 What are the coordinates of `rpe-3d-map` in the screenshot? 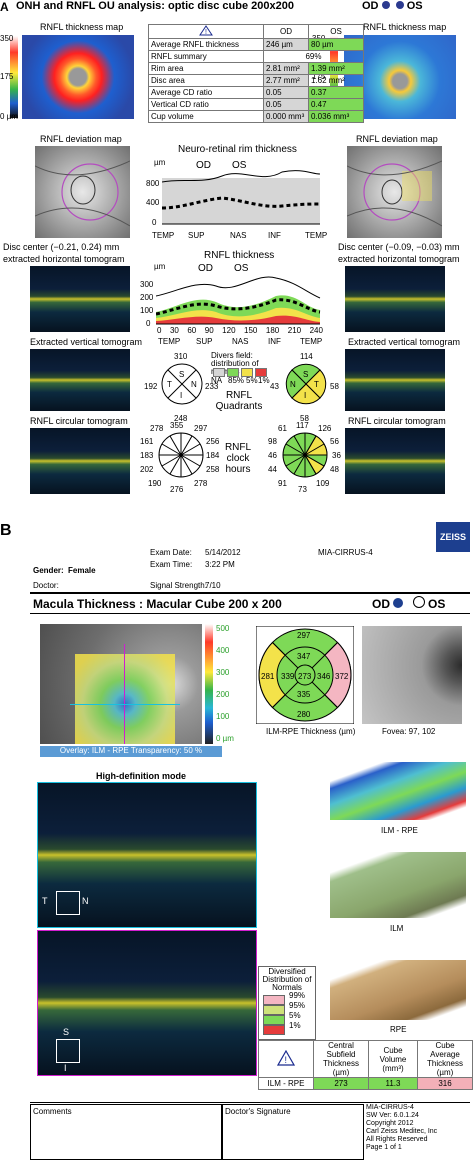 It's located at (398, 990).